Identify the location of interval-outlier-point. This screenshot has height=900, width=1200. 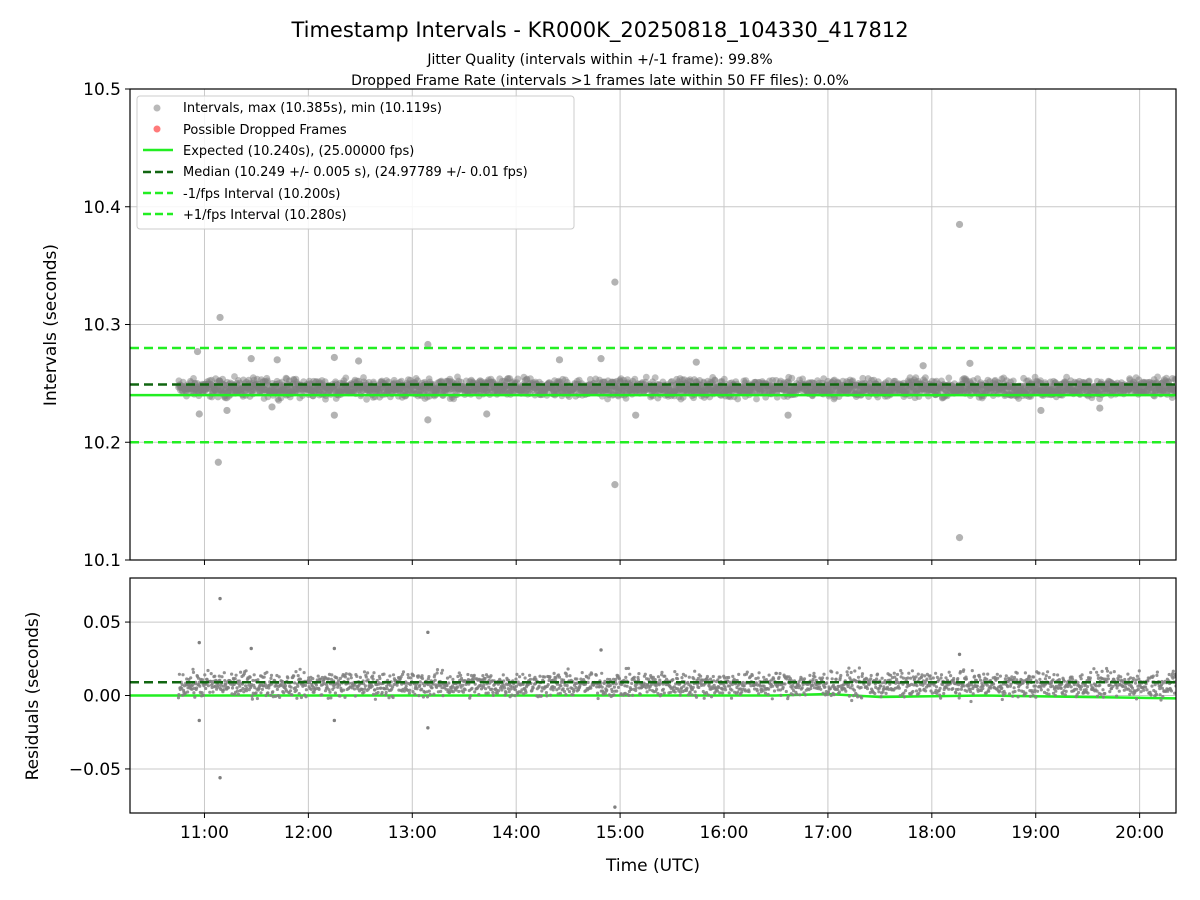
(272, 407).